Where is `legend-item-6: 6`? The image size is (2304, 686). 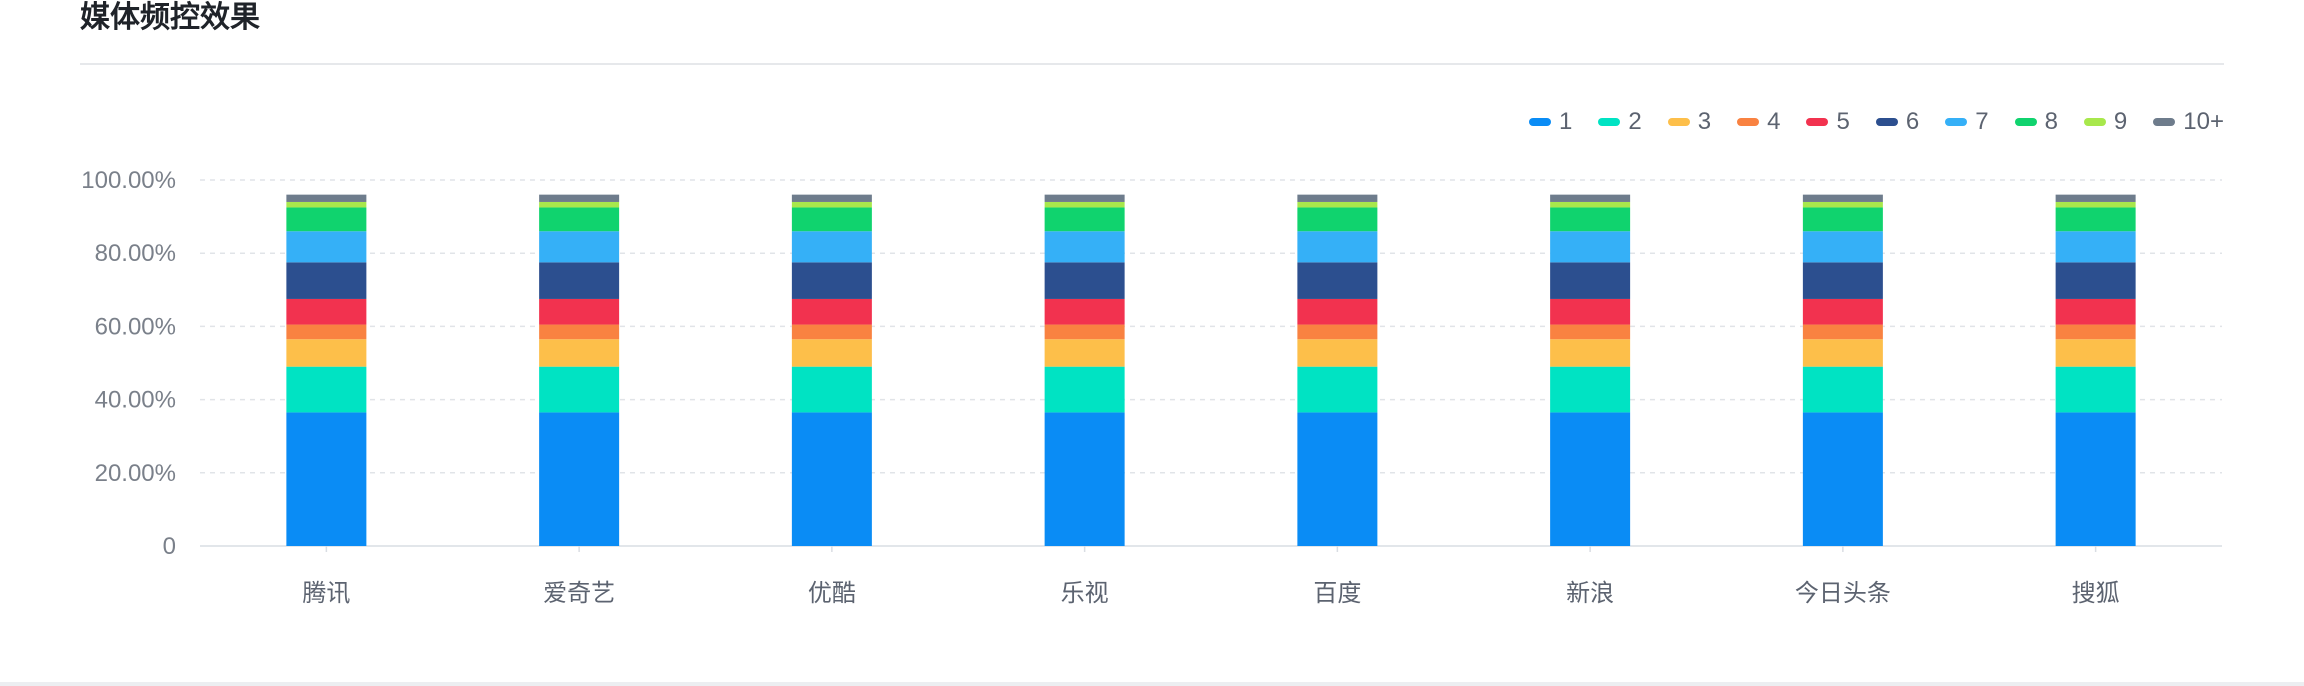
legend-item-6: 6 is located at coordinates (1897, 122).